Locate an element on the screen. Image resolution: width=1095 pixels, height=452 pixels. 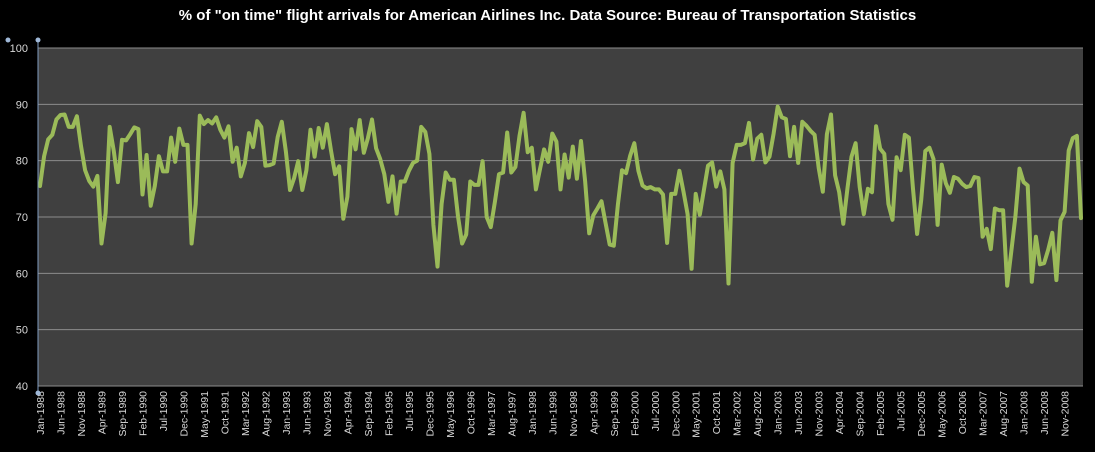
x-tick-label: Nov-1988 is located at coordinates (82, 414).